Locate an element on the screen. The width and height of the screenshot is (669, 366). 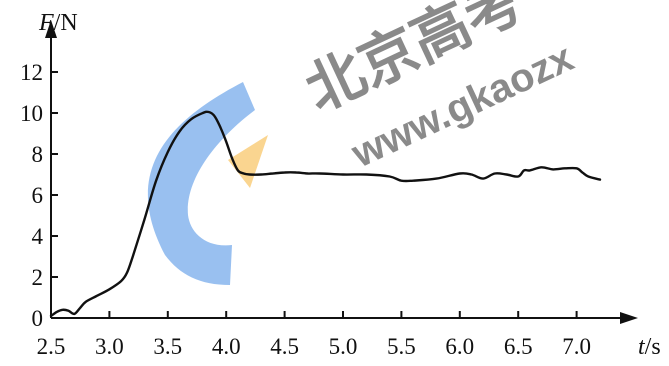
y-axis-title-unit: /N is located at coordinates (66, 23).